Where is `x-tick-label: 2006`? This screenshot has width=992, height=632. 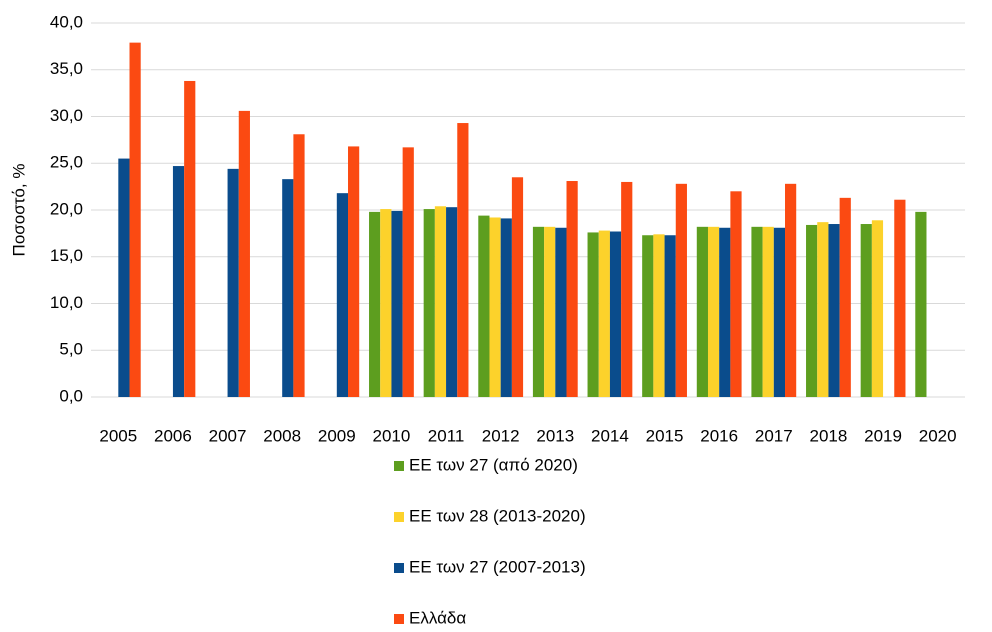 x-tick-label: 2006 is located at coordinates (173, 435).